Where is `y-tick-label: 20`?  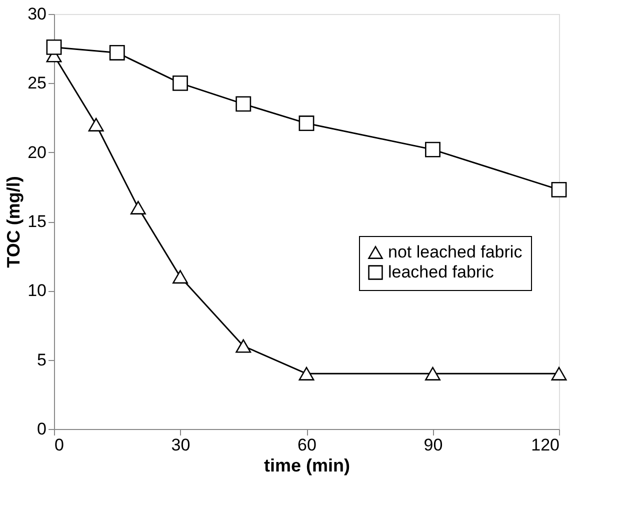 y-tick-label: 20 is located at coordinates (37, 152).